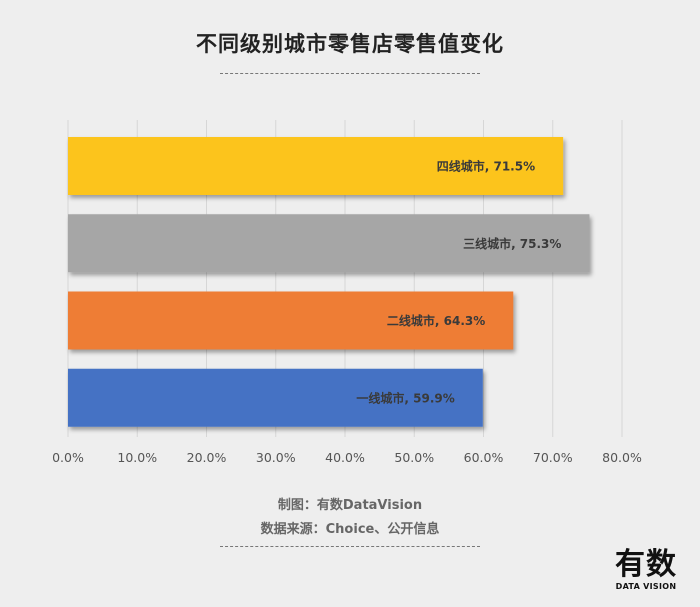 The height and width of the screenshot is (607, 700). What do you see at coordinates (137, 457) in the screenshot?
I see `x-tick-label: 10.0%` at bounding box center [137, 457].